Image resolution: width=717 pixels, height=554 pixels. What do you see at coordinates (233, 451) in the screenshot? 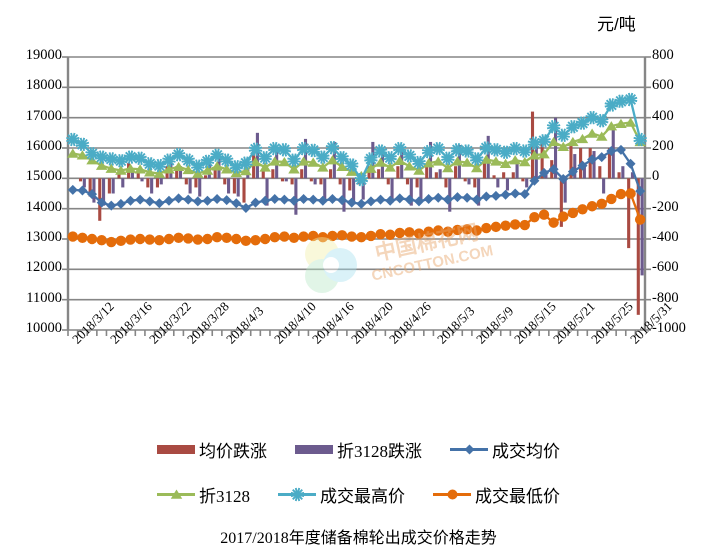
I see `legend-label: 均价跌涨` at bounding box center [233, 451].